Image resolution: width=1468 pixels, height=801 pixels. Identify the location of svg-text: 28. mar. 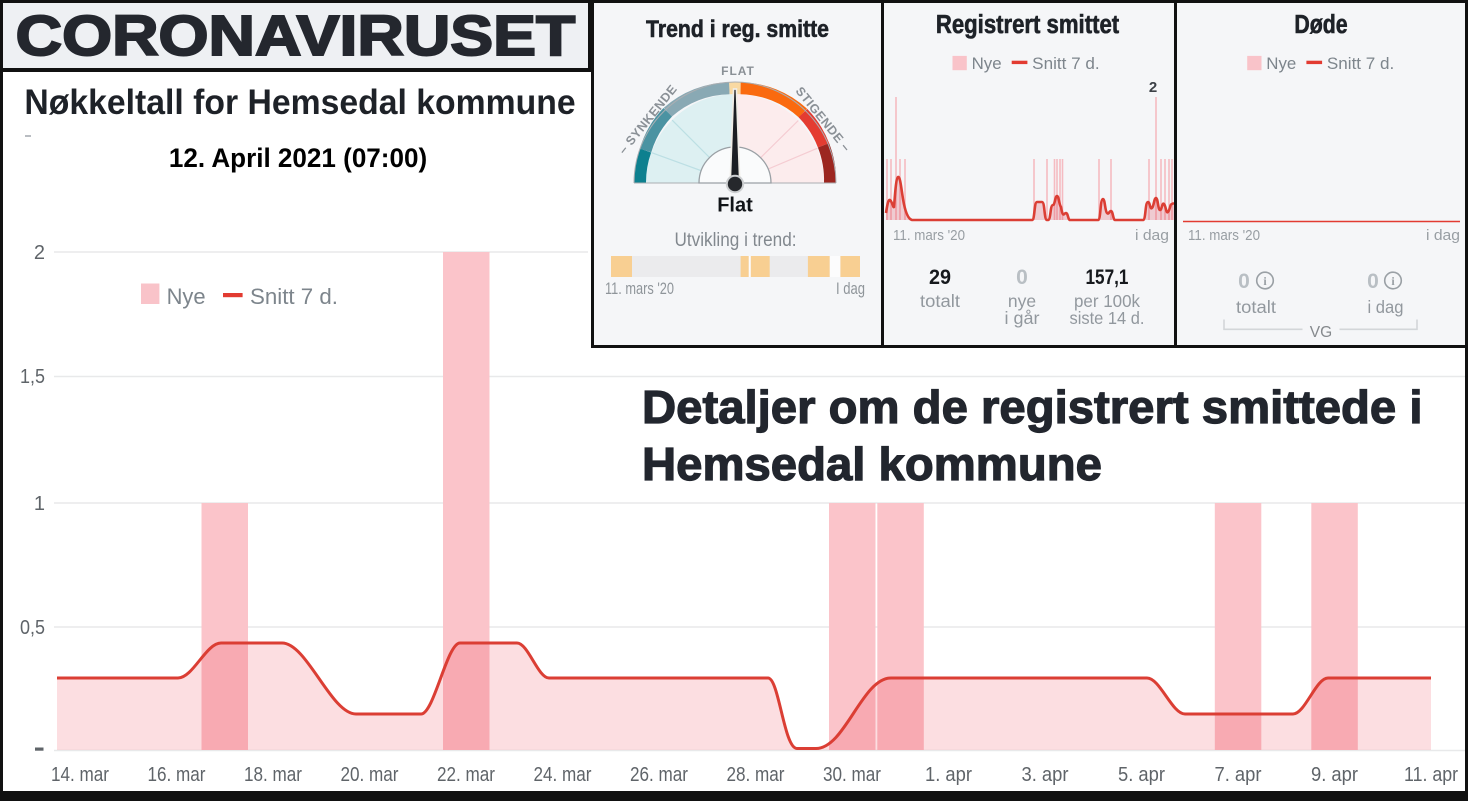
(756, 775).